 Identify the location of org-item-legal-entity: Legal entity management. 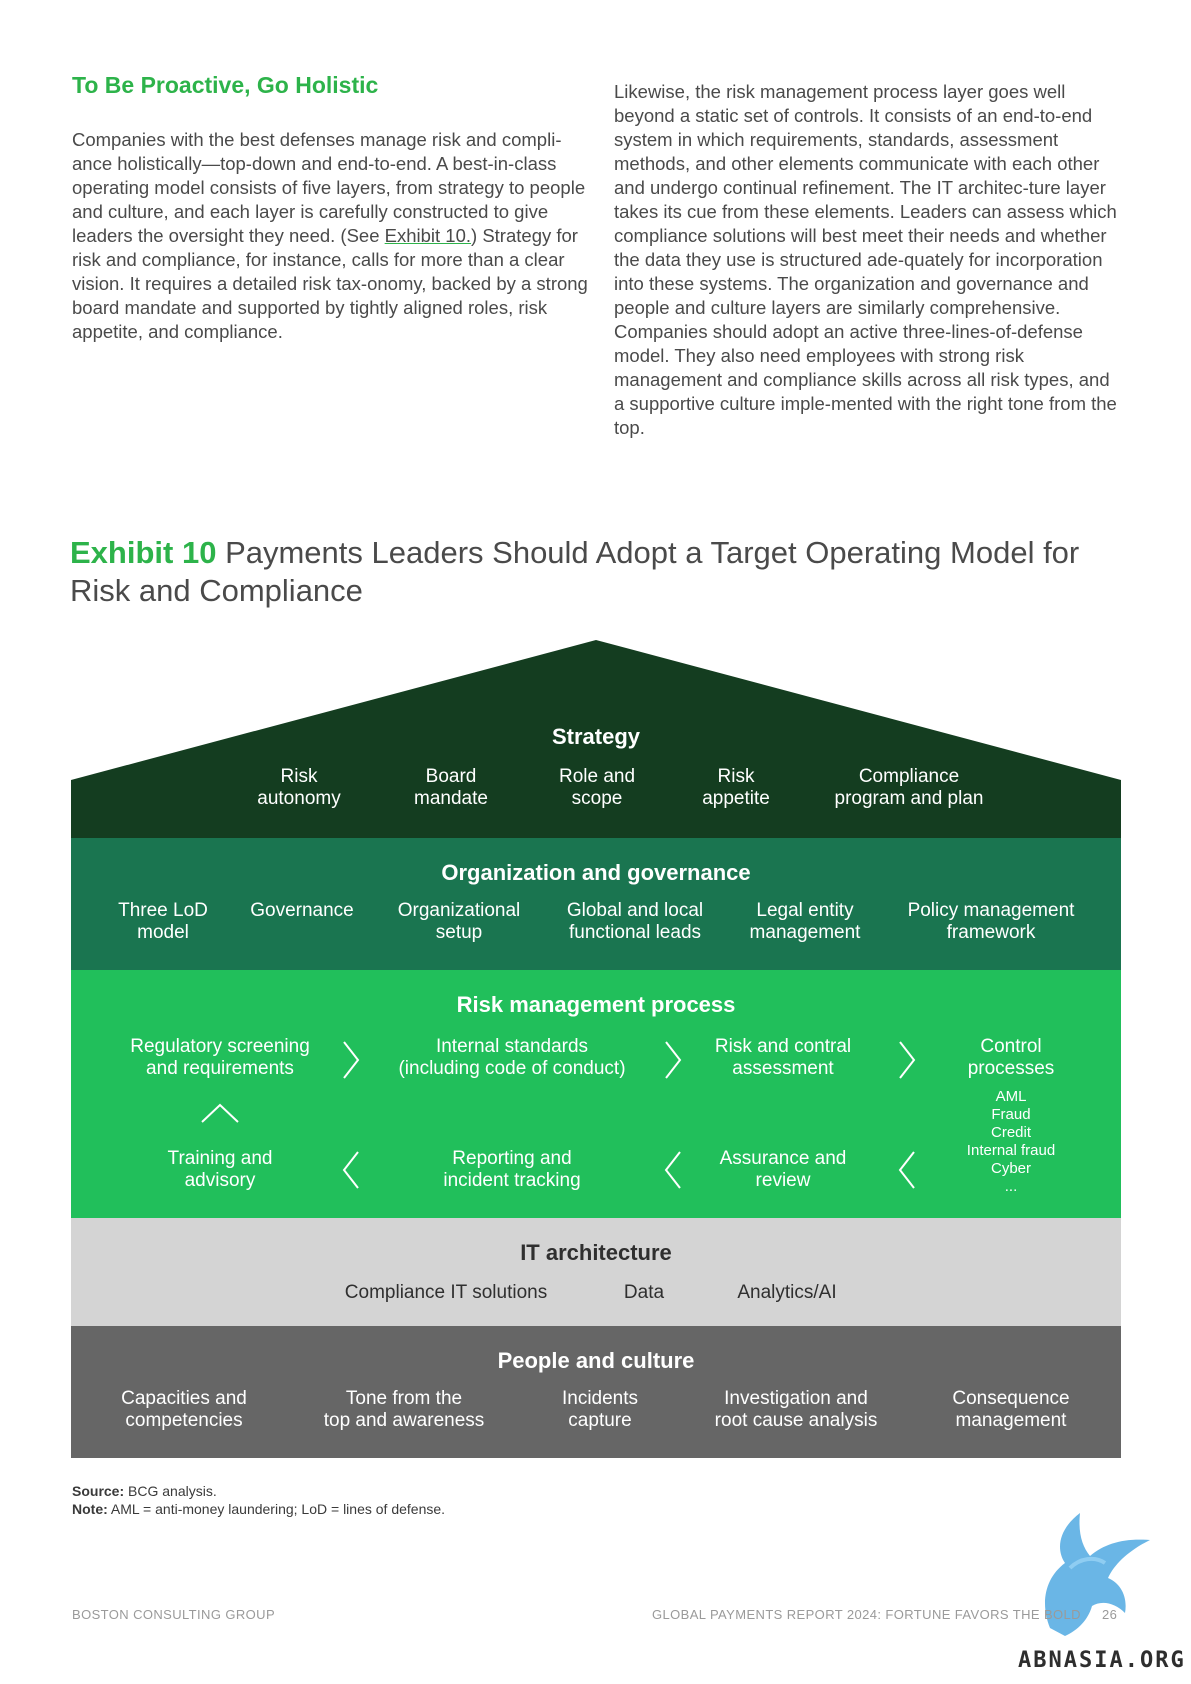
(805, 921).